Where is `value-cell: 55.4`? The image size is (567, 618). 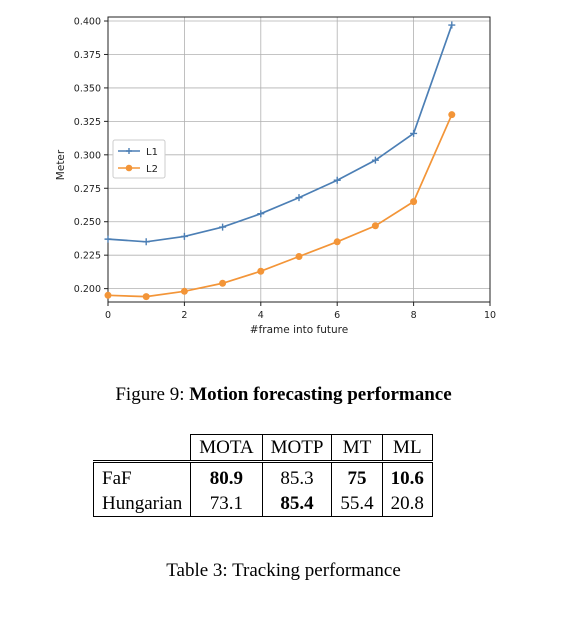
value-cell: 55.4 is located at coordinates (357, 504).